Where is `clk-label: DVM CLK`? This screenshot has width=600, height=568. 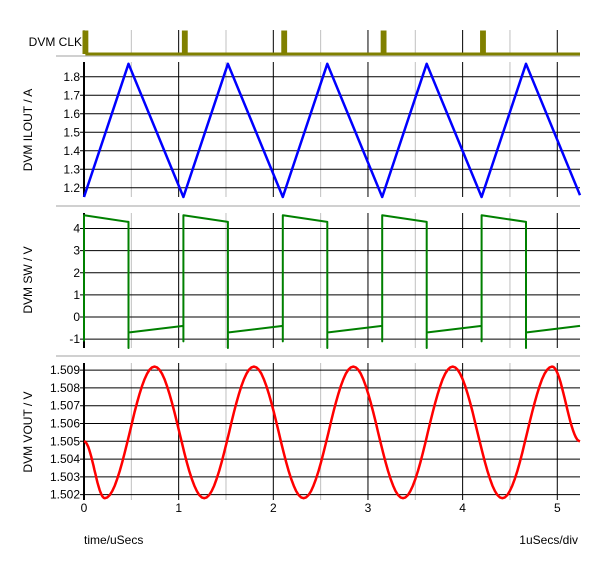
clk-label: DVM CLK is located at coordinates (55, 42).